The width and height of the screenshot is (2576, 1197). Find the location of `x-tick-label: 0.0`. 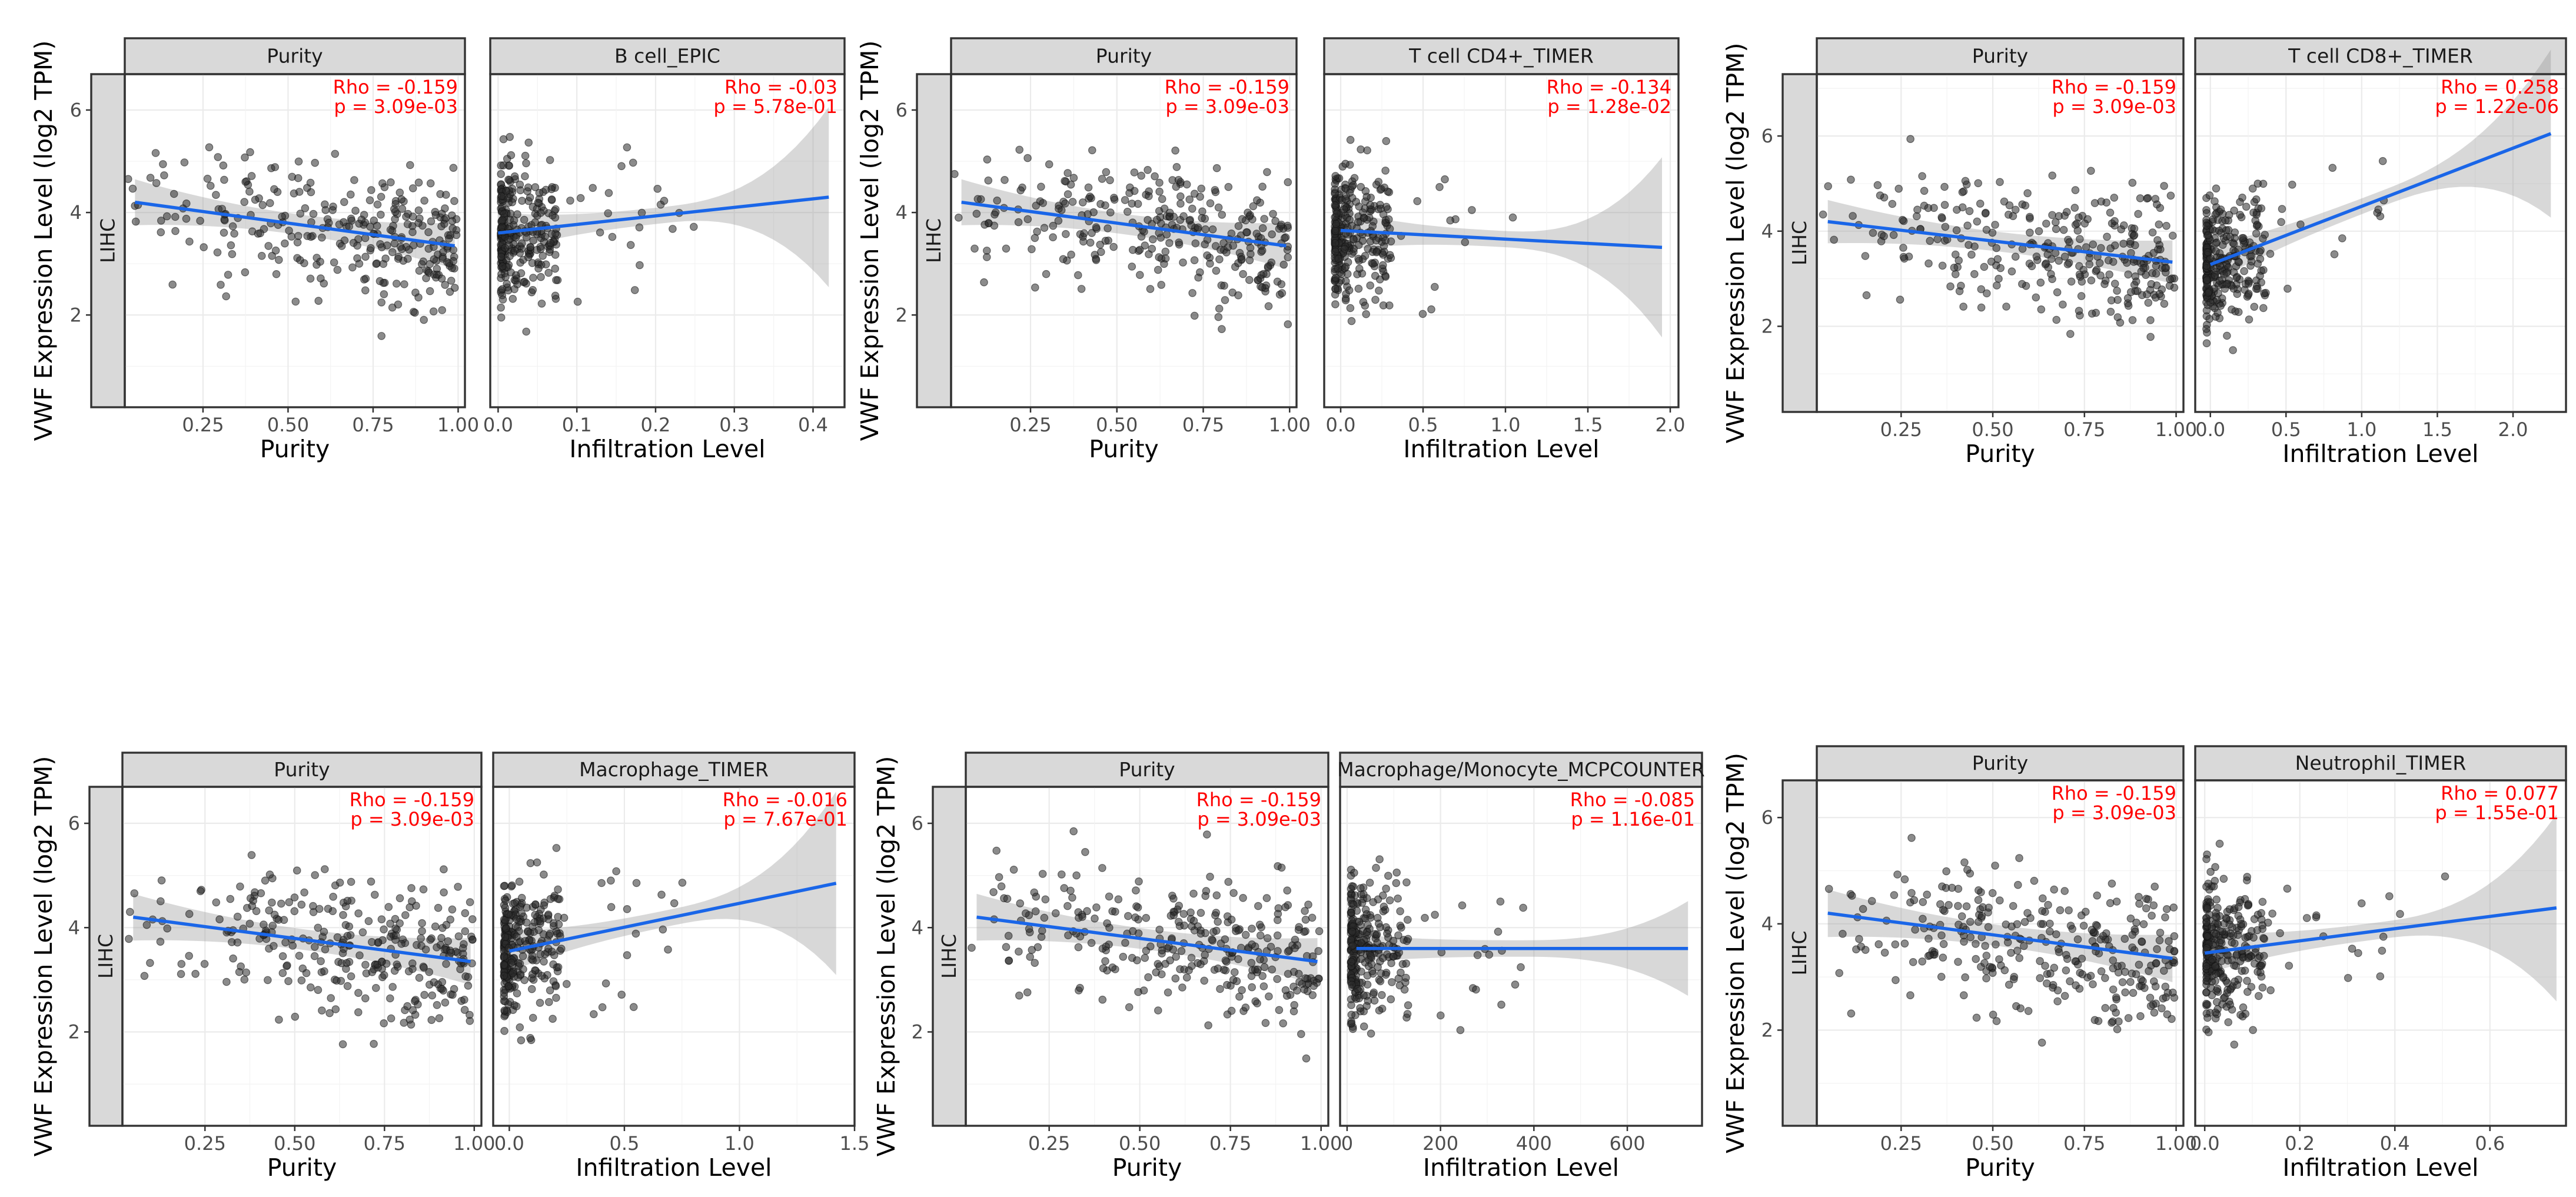

x-tick-label: 0.0 is located at coordinates (1341, 425).